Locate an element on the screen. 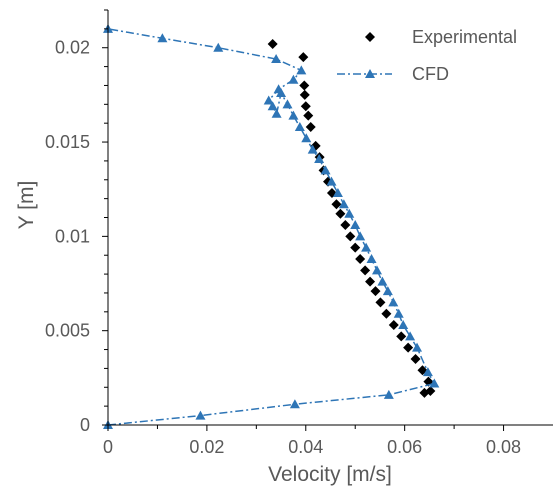  x-tick-label: 0.02 is located at coordinates (206, 447).